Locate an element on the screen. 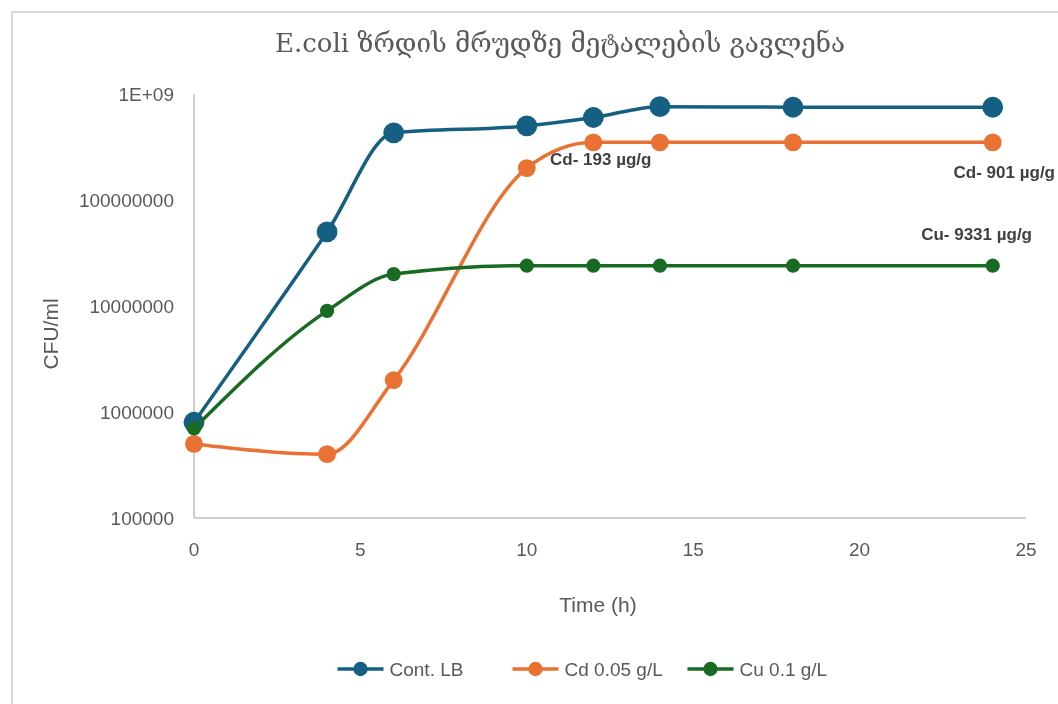  y-tick-label: 100000000 is located at coordinates (126, 200).